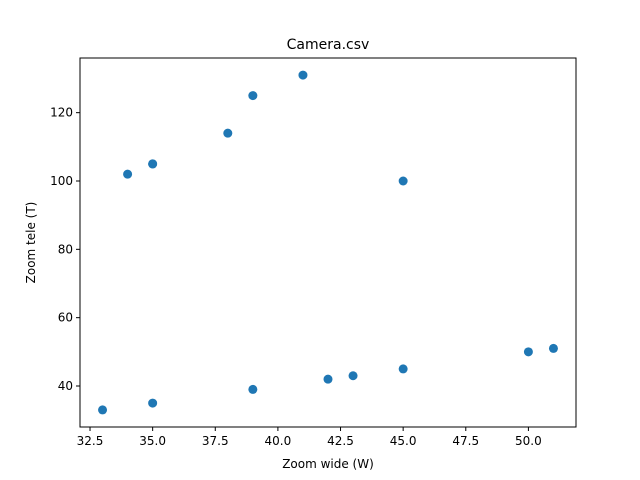 This screenshot has width=640, height=480. I want to click on x-tick-label: 45.0, so click(403, 441).